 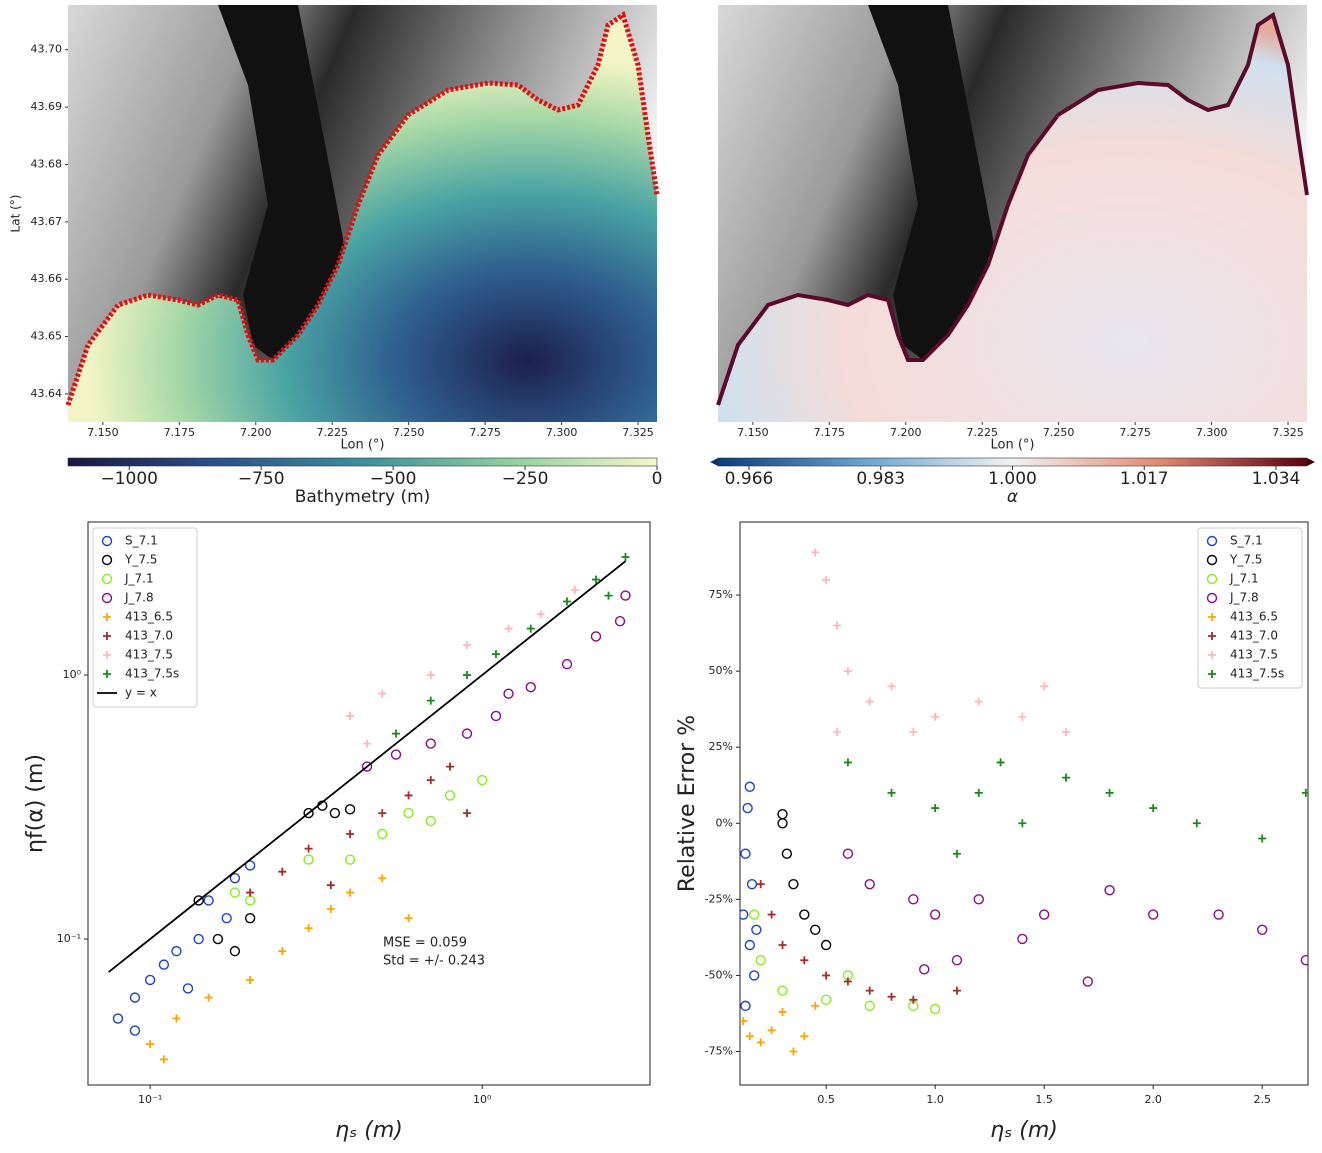 What do you see at coordinates (152, 674) in the screenshot?
I see `legend-label: 413_7.5s` at bounding box center [152, 674].